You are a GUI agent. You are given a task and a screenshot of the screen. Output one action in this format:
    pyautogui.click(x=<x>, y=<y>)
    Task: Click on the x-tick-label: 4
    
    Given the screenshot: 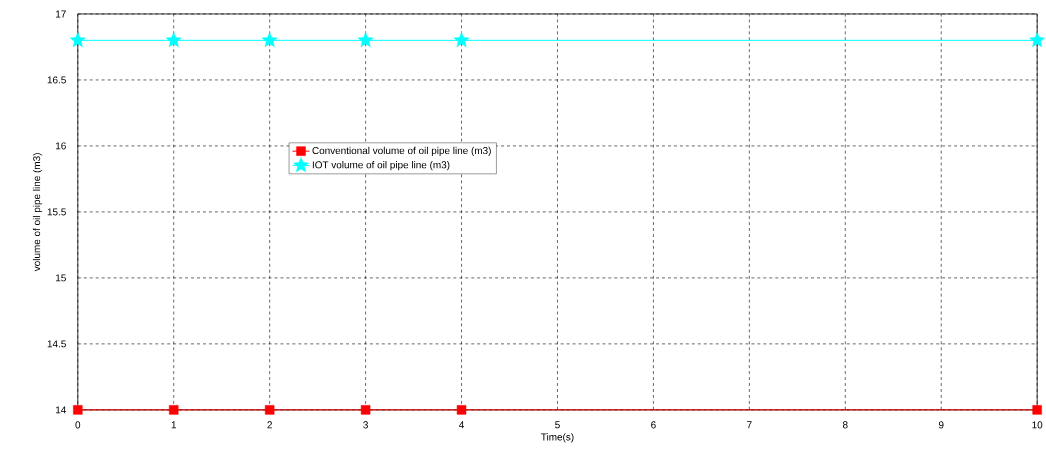 What is the action you would take?
    pyautogui.click(x=462, y=425)
    